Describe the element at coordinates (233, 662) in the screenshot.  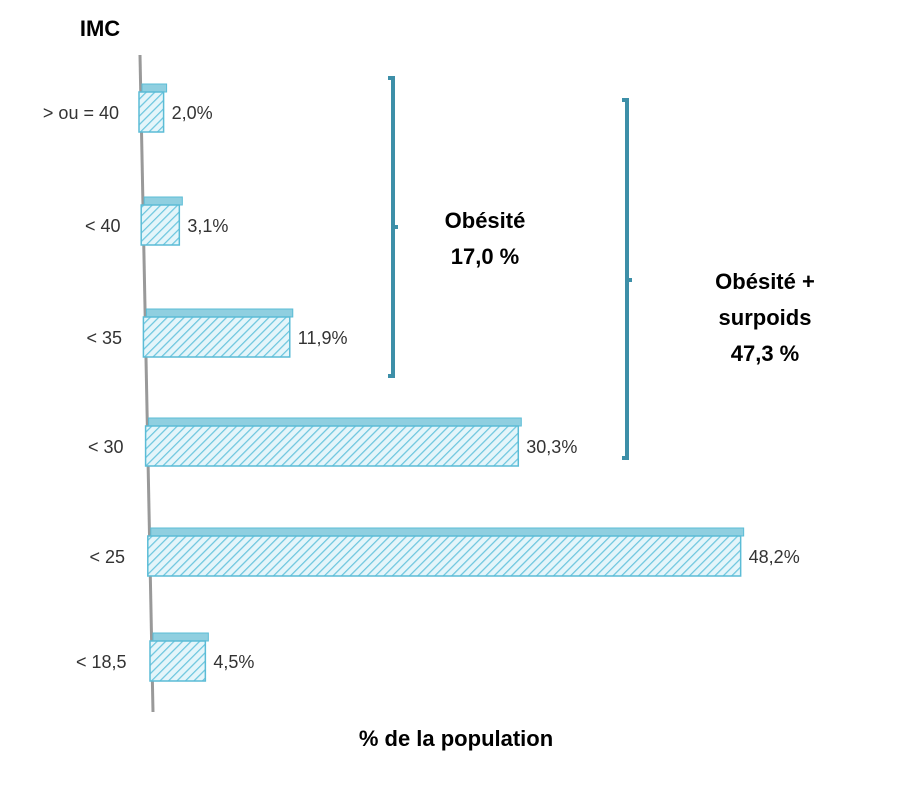
I see `value-label: 4,5%` at that location.